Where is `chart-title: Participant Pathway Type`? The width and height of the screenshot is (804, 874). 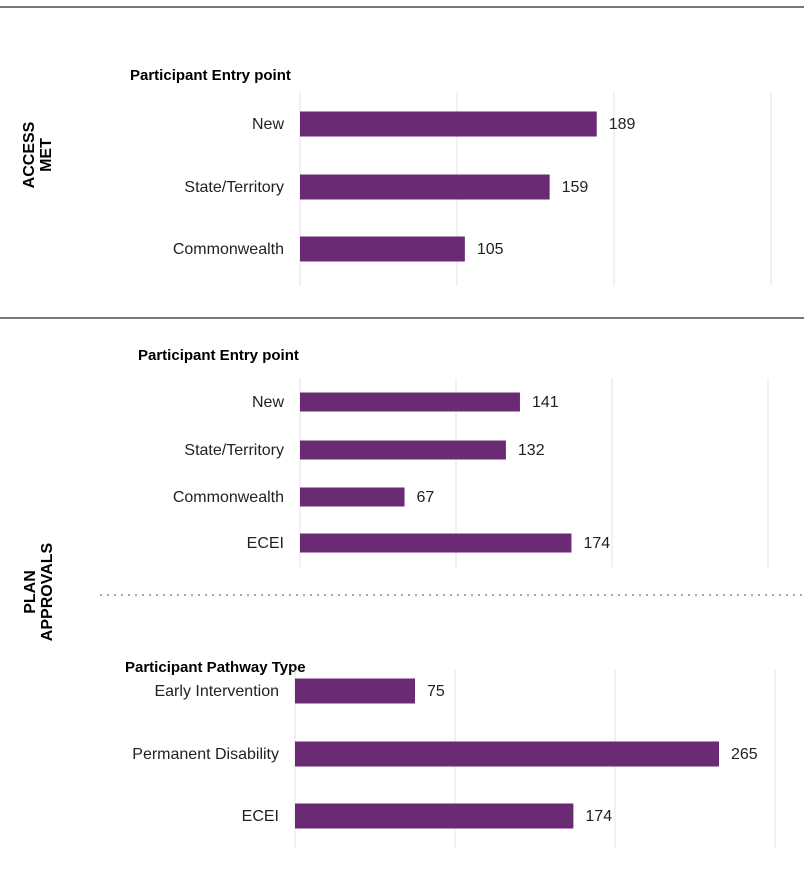
chart-title: Participant Pathway Type is located at coordinates (215, 667).